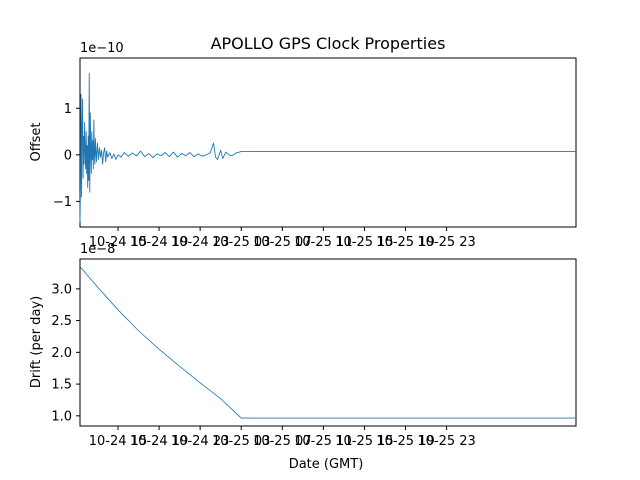  I want to click on drift-x-tick-label: 10-25 23, so click(446, 441).